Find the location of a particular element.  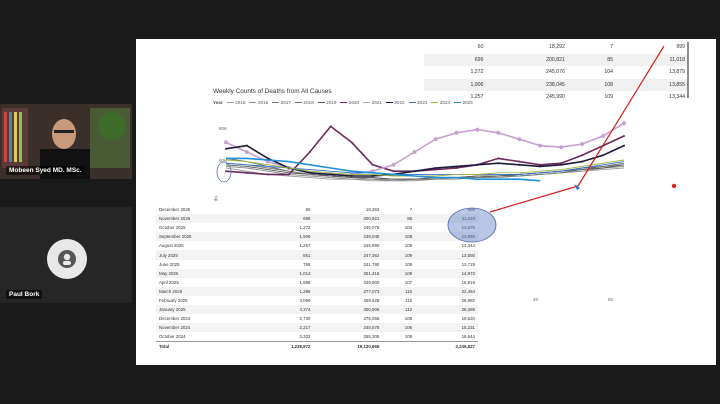

table-row: July 2025 851 247,362 109 13,550 is located at coordinates (317, 255).